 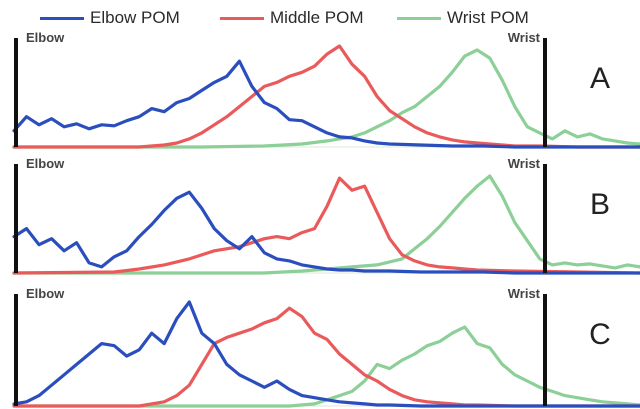 What do you see at coordinates (524, 163) in the screenshot?
I see `panel-b-wrist-label: Wrist` at bounding box center [524, 163].